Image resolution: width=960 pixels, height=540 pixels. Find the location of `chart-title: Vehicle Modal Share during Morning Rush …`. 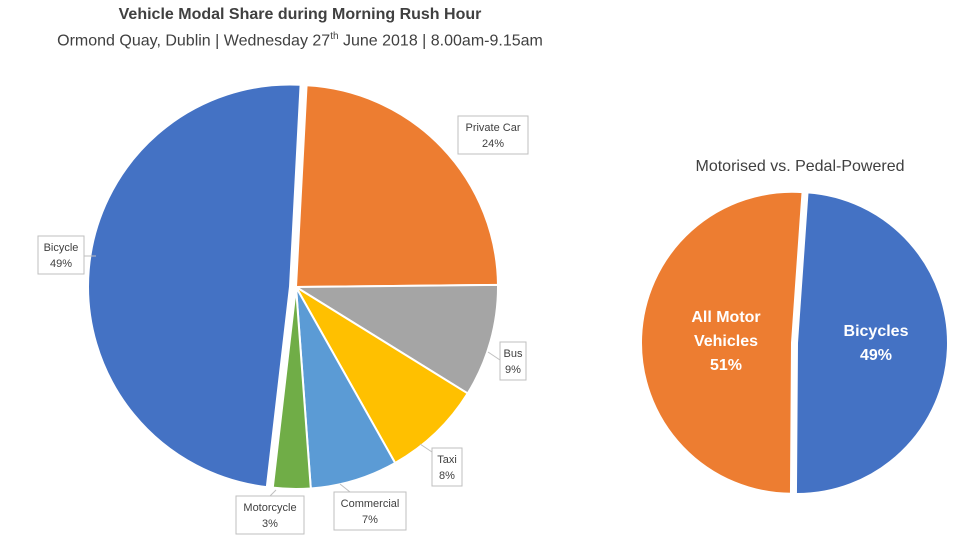

chart-title: Vehicle Modal Share during Morning Rush … is located at coordinates (300, 14).